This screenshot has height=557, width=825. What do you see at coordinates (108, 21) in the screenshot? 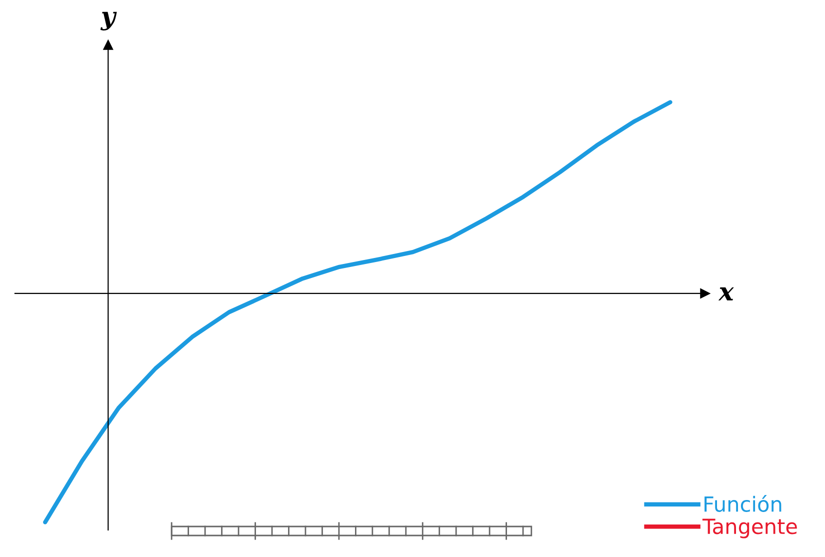
I see `y-axis-title: y` at bounding box center [108, 21].